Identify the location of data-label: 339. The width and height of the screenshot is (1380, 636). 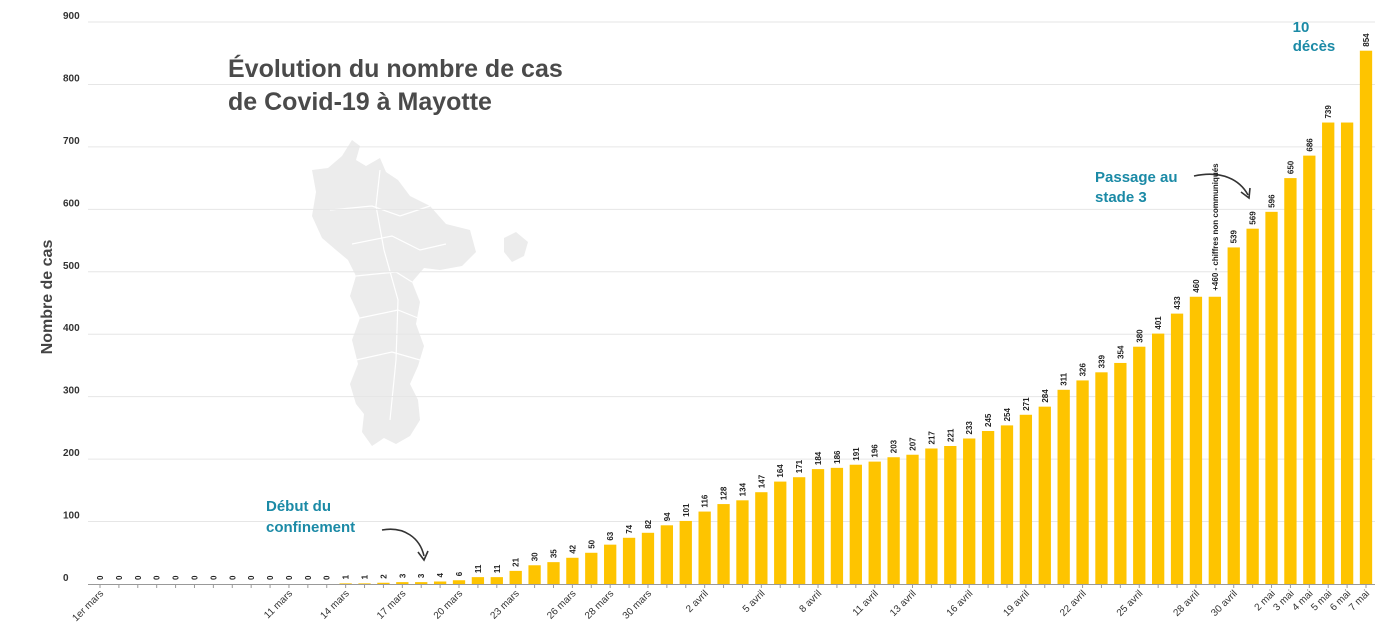
(1101, 361).